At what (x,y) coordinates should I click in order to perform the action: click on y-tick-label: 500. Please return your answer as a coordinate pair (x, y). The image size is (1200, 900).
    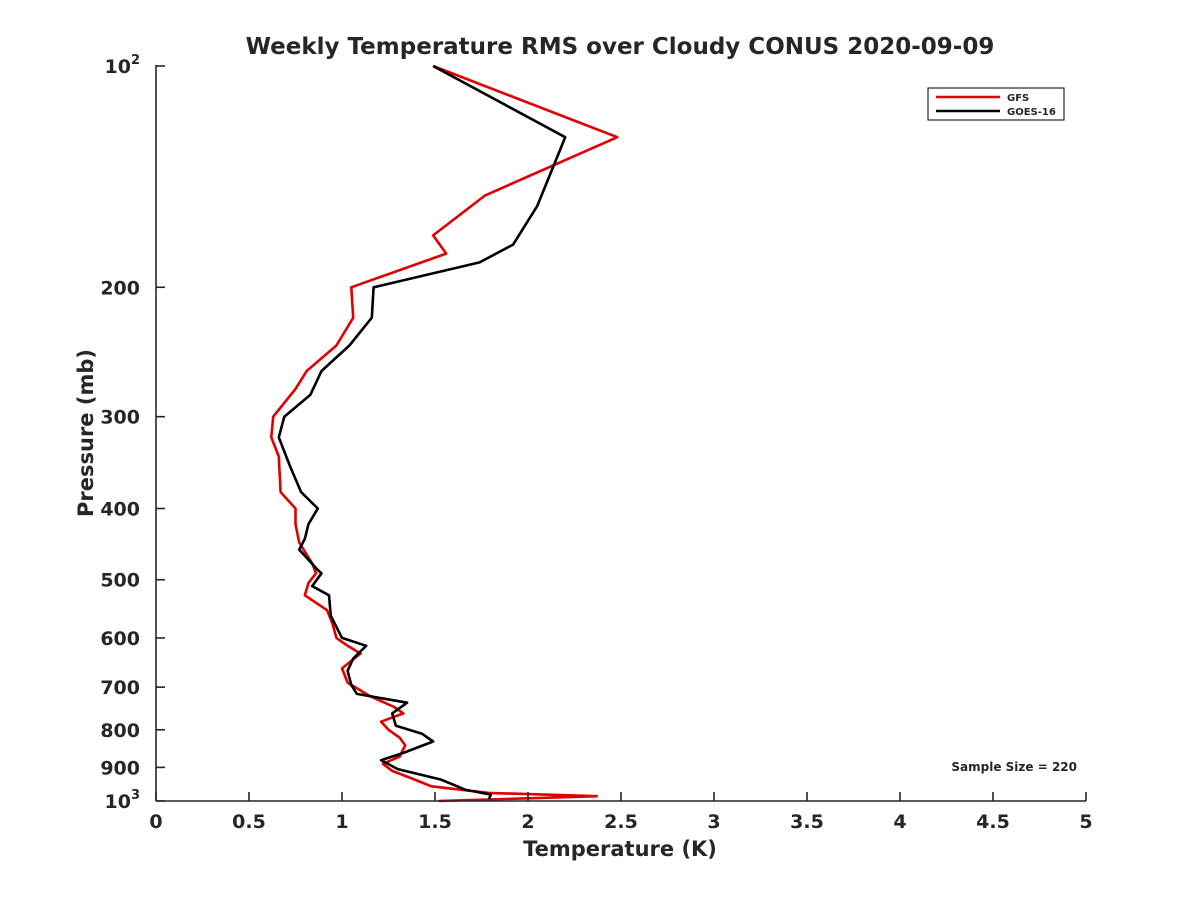
    Looking at the image, I should click on (120, 581).